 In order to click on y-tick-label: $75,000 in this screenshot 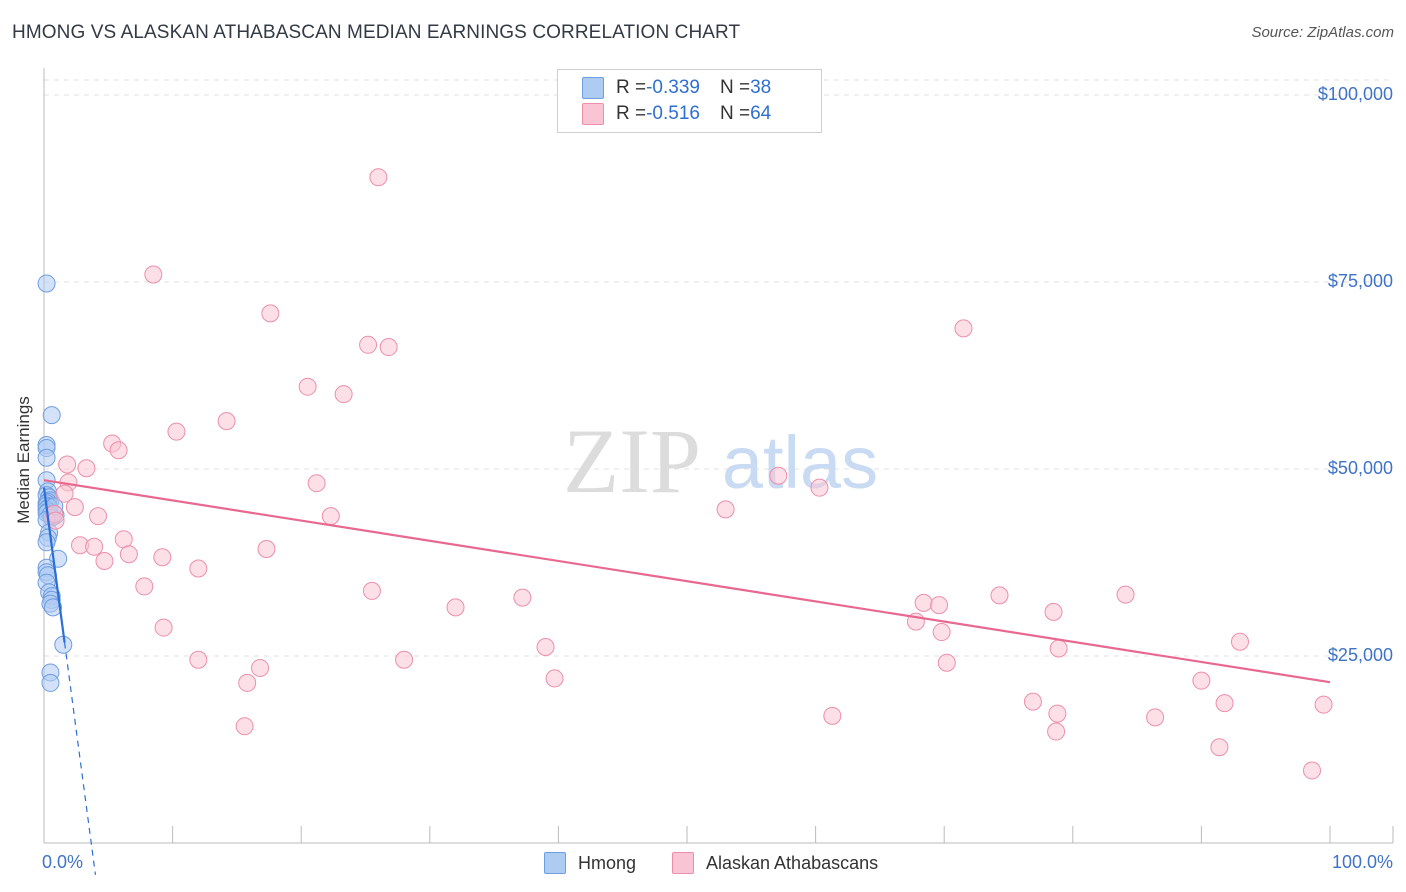, I will do `click(1360, 280)`.